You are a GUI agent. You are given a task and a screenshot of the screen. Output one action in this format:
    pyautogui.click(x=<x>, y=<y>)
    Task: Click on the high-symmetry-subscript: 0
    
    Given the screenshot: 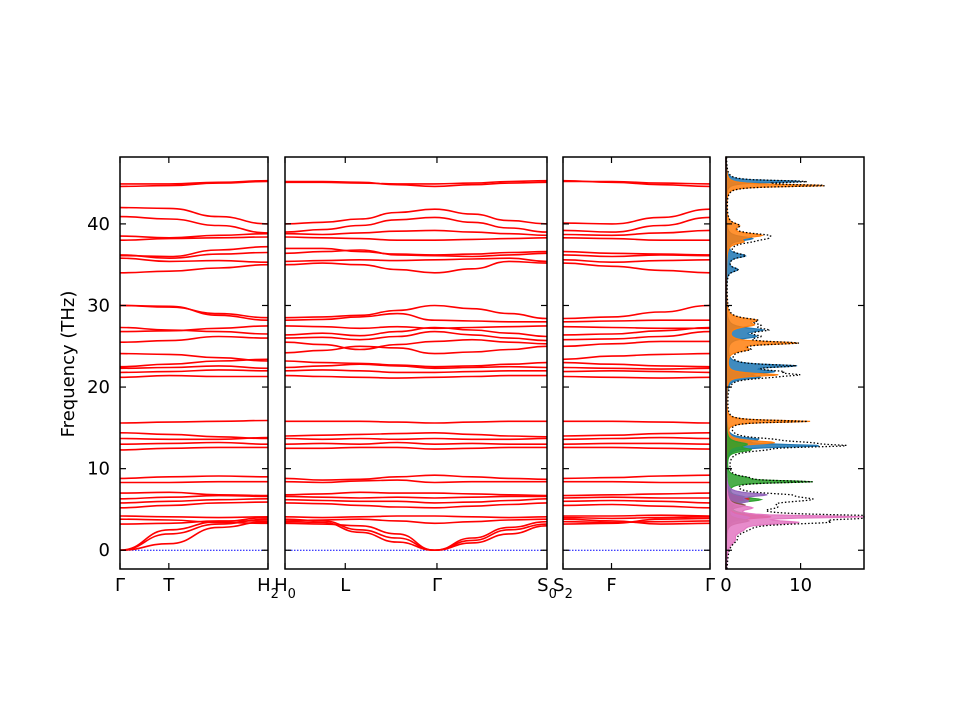 What is the action you would take?
    pyautogui.click(x=292, y=594)
    